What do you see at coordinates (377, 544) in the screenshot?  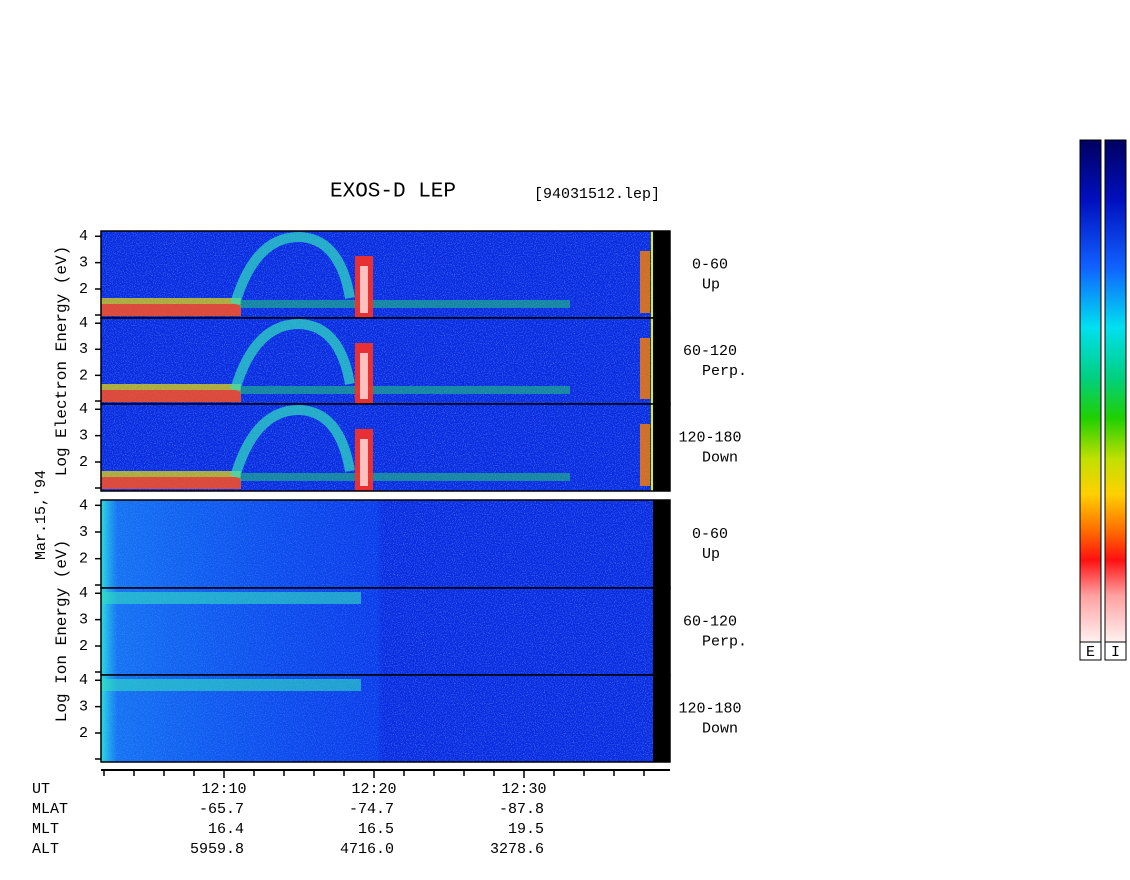 I see `ion-fade` at bounding box center [377, 544].